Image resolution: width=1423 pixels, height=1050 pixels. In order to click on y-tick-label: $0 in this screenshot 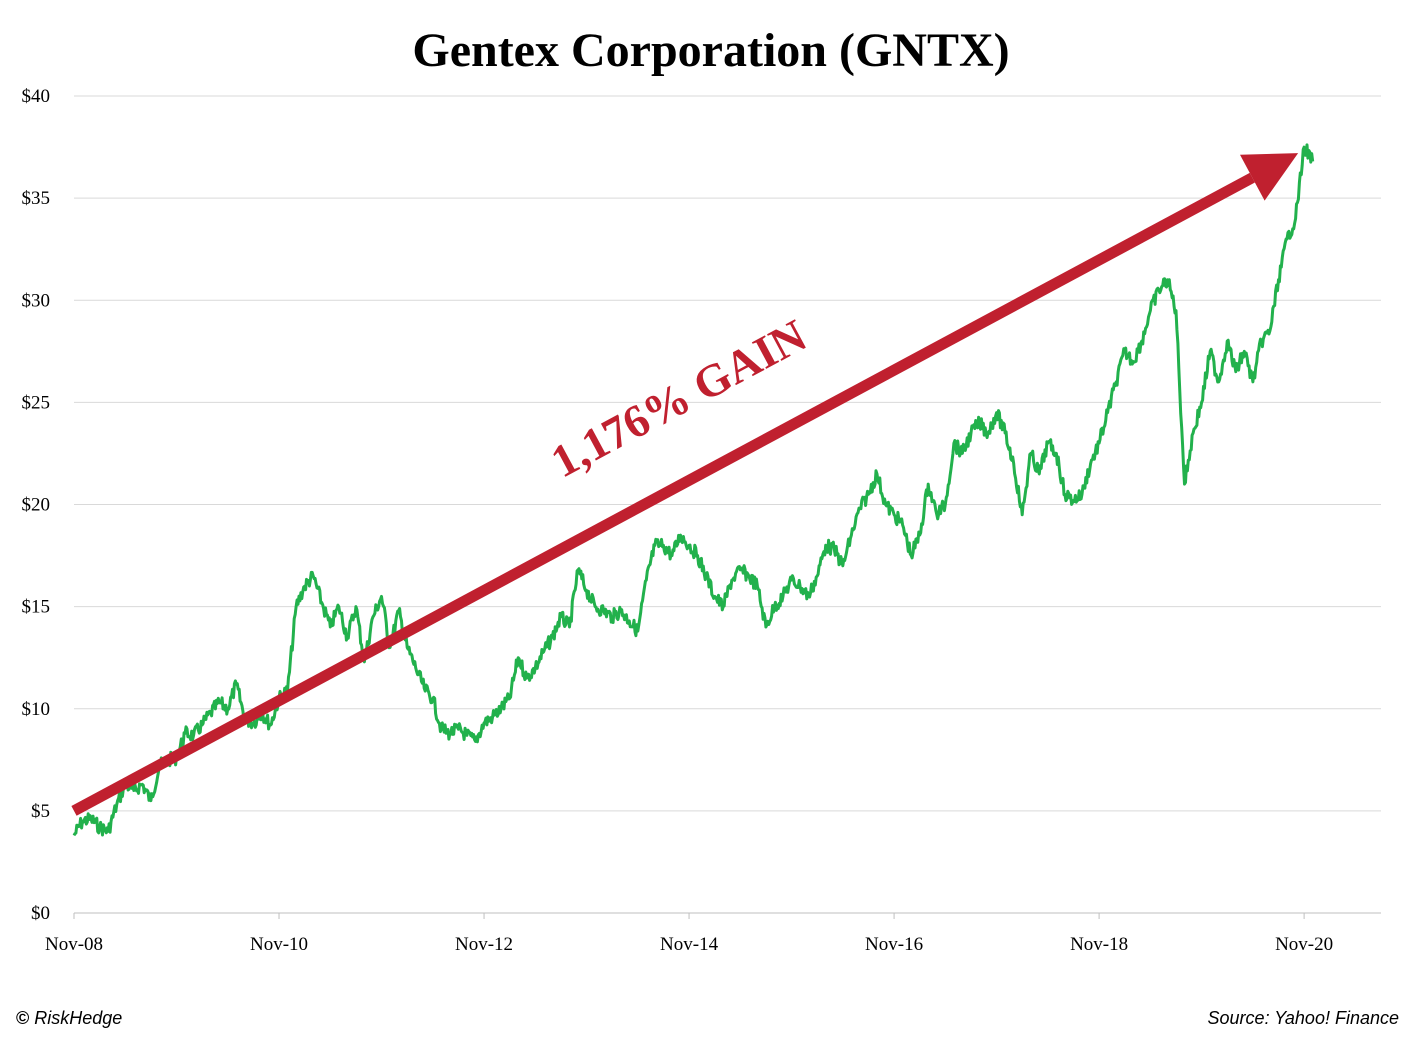, I will do `click(40, 913)`.